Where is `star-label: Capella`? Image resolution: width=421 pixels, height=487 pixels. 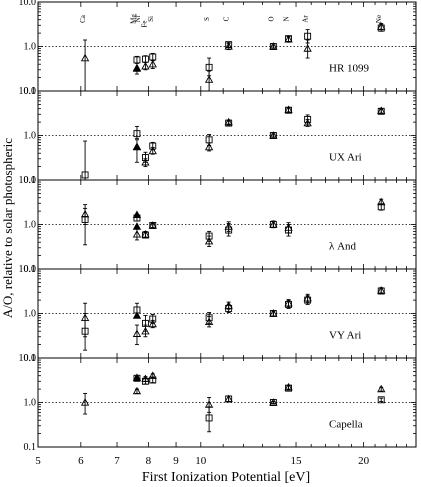
star-label: Capella is located at coordinates (346, 424).